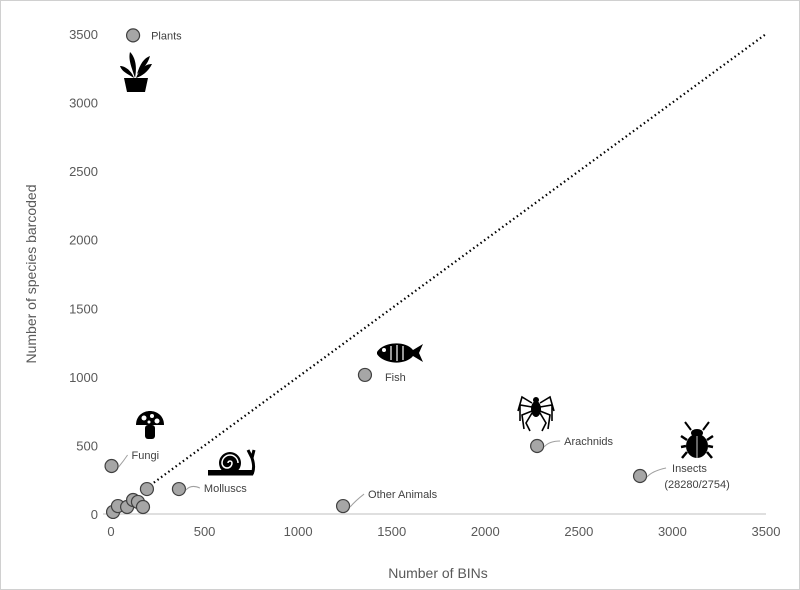 This screenshot has height=590, width=800. I want to click on y-tick-label: 3000, so click(83, 103).